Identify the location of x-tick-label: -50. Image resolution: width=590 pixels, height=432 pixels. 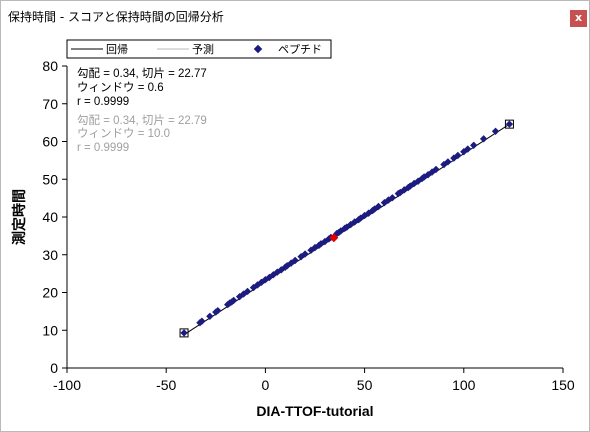
(166, 385).